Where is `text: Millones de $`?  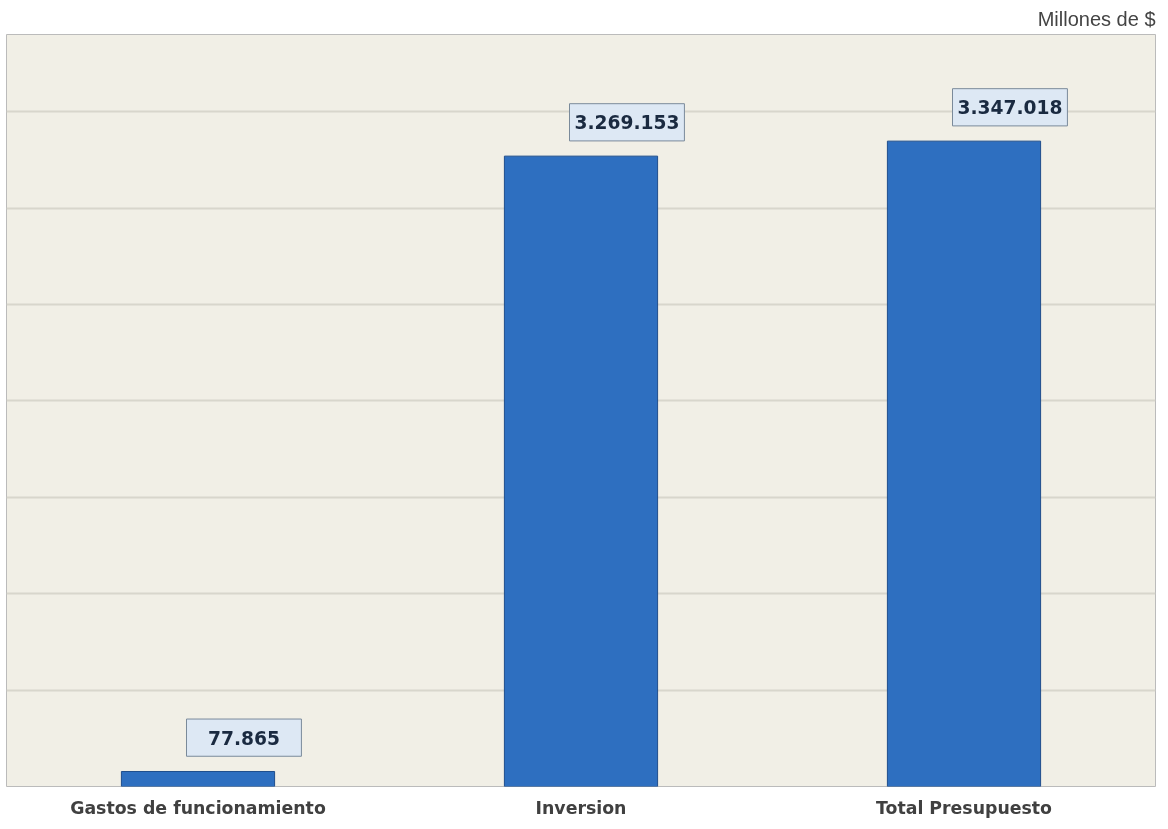
text: Millones de $ is located at coordinates (1096, 18).